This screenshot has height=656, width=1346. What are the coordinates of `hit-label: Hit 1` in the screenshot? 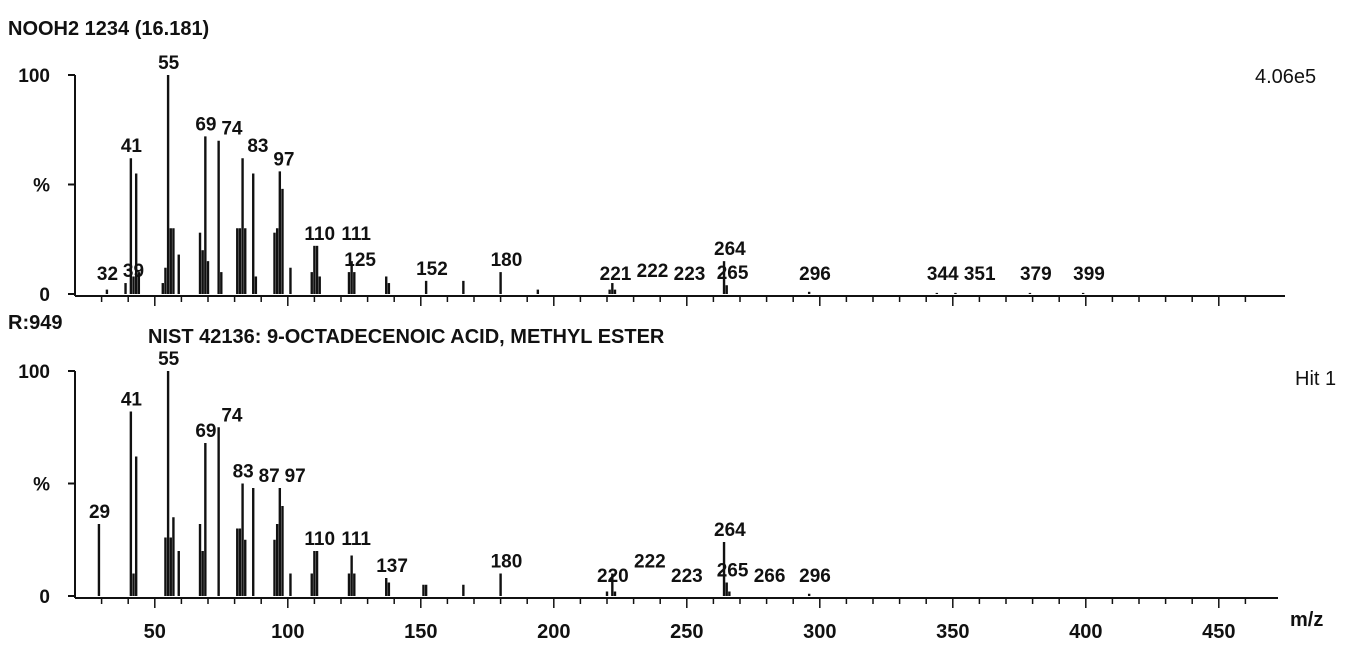 It's located at (1316, 379).